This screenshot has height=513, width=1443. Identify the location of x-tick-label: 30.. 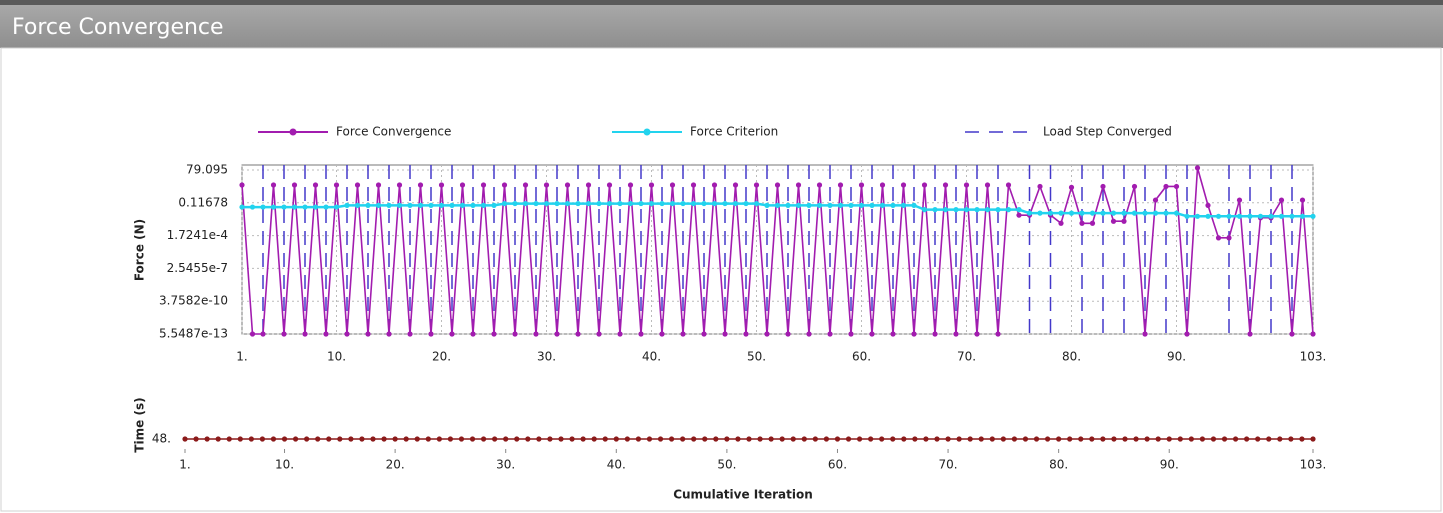
(546, 357).